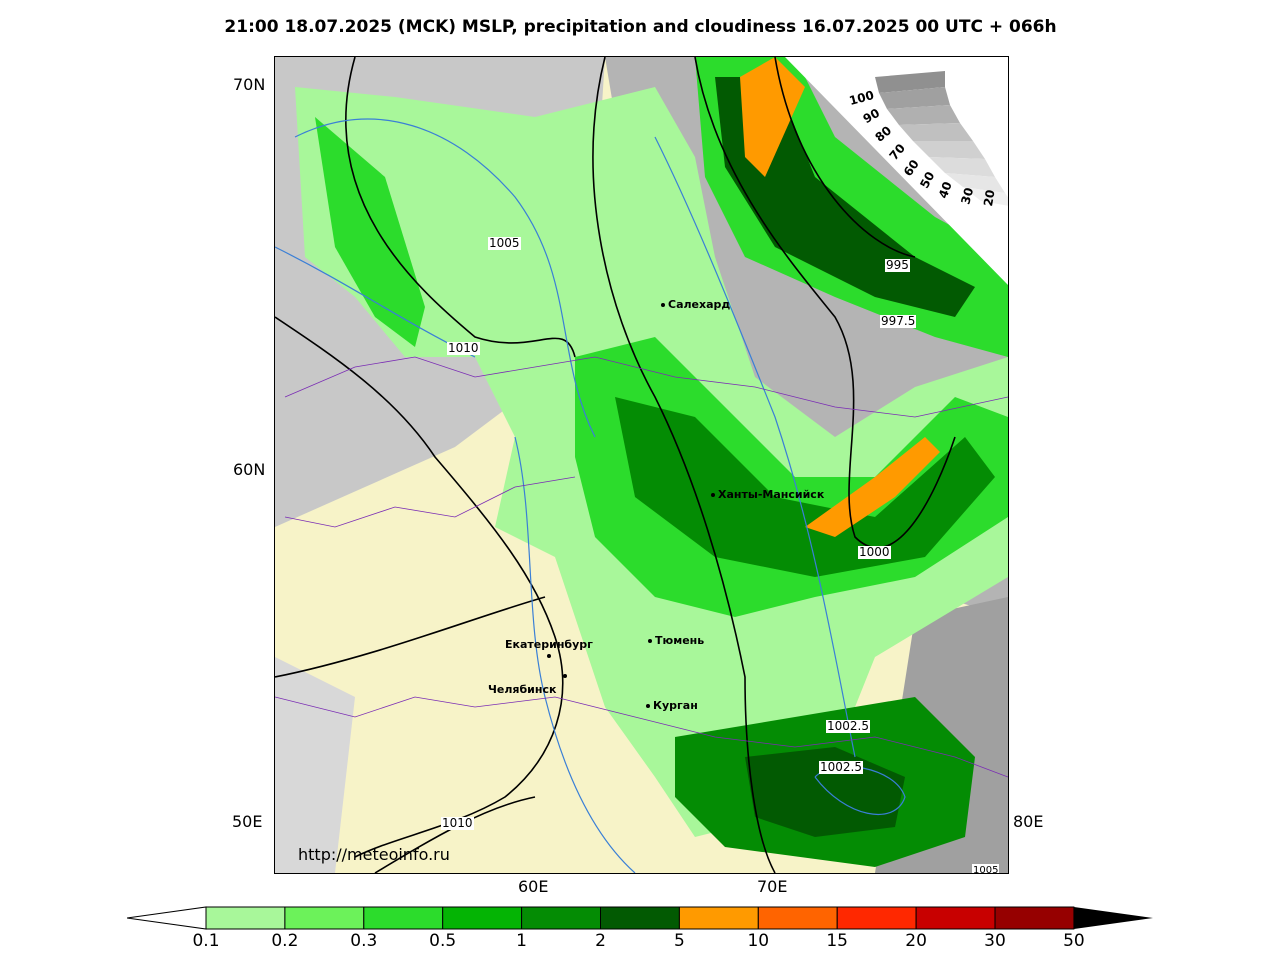  Describe the element at coordinates (600, 941) in the screenshot. I see `colorbar-tick-label: 2` at that location.